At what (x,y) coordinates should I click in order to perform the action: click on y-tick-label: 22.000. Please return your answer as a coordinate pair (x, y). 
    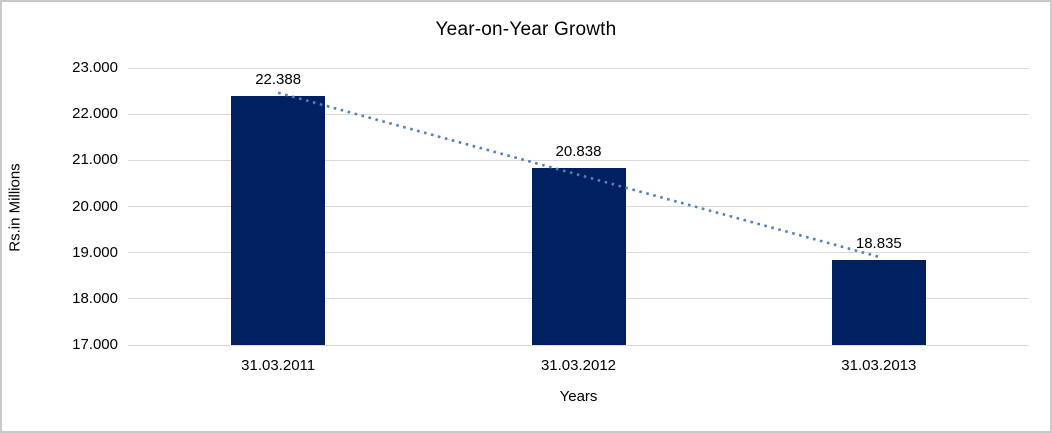
    Looking at the image, I should click on (95, 114).